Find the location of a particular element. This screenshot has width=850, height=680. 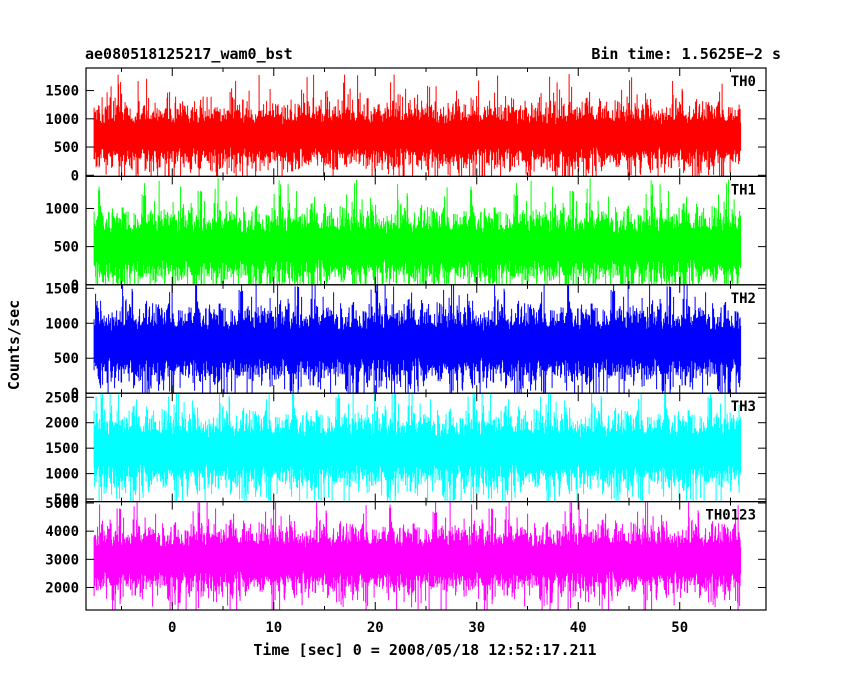

panel-th0: 0 500 1000 1500 TH0 is located at coordinates (406, 125).